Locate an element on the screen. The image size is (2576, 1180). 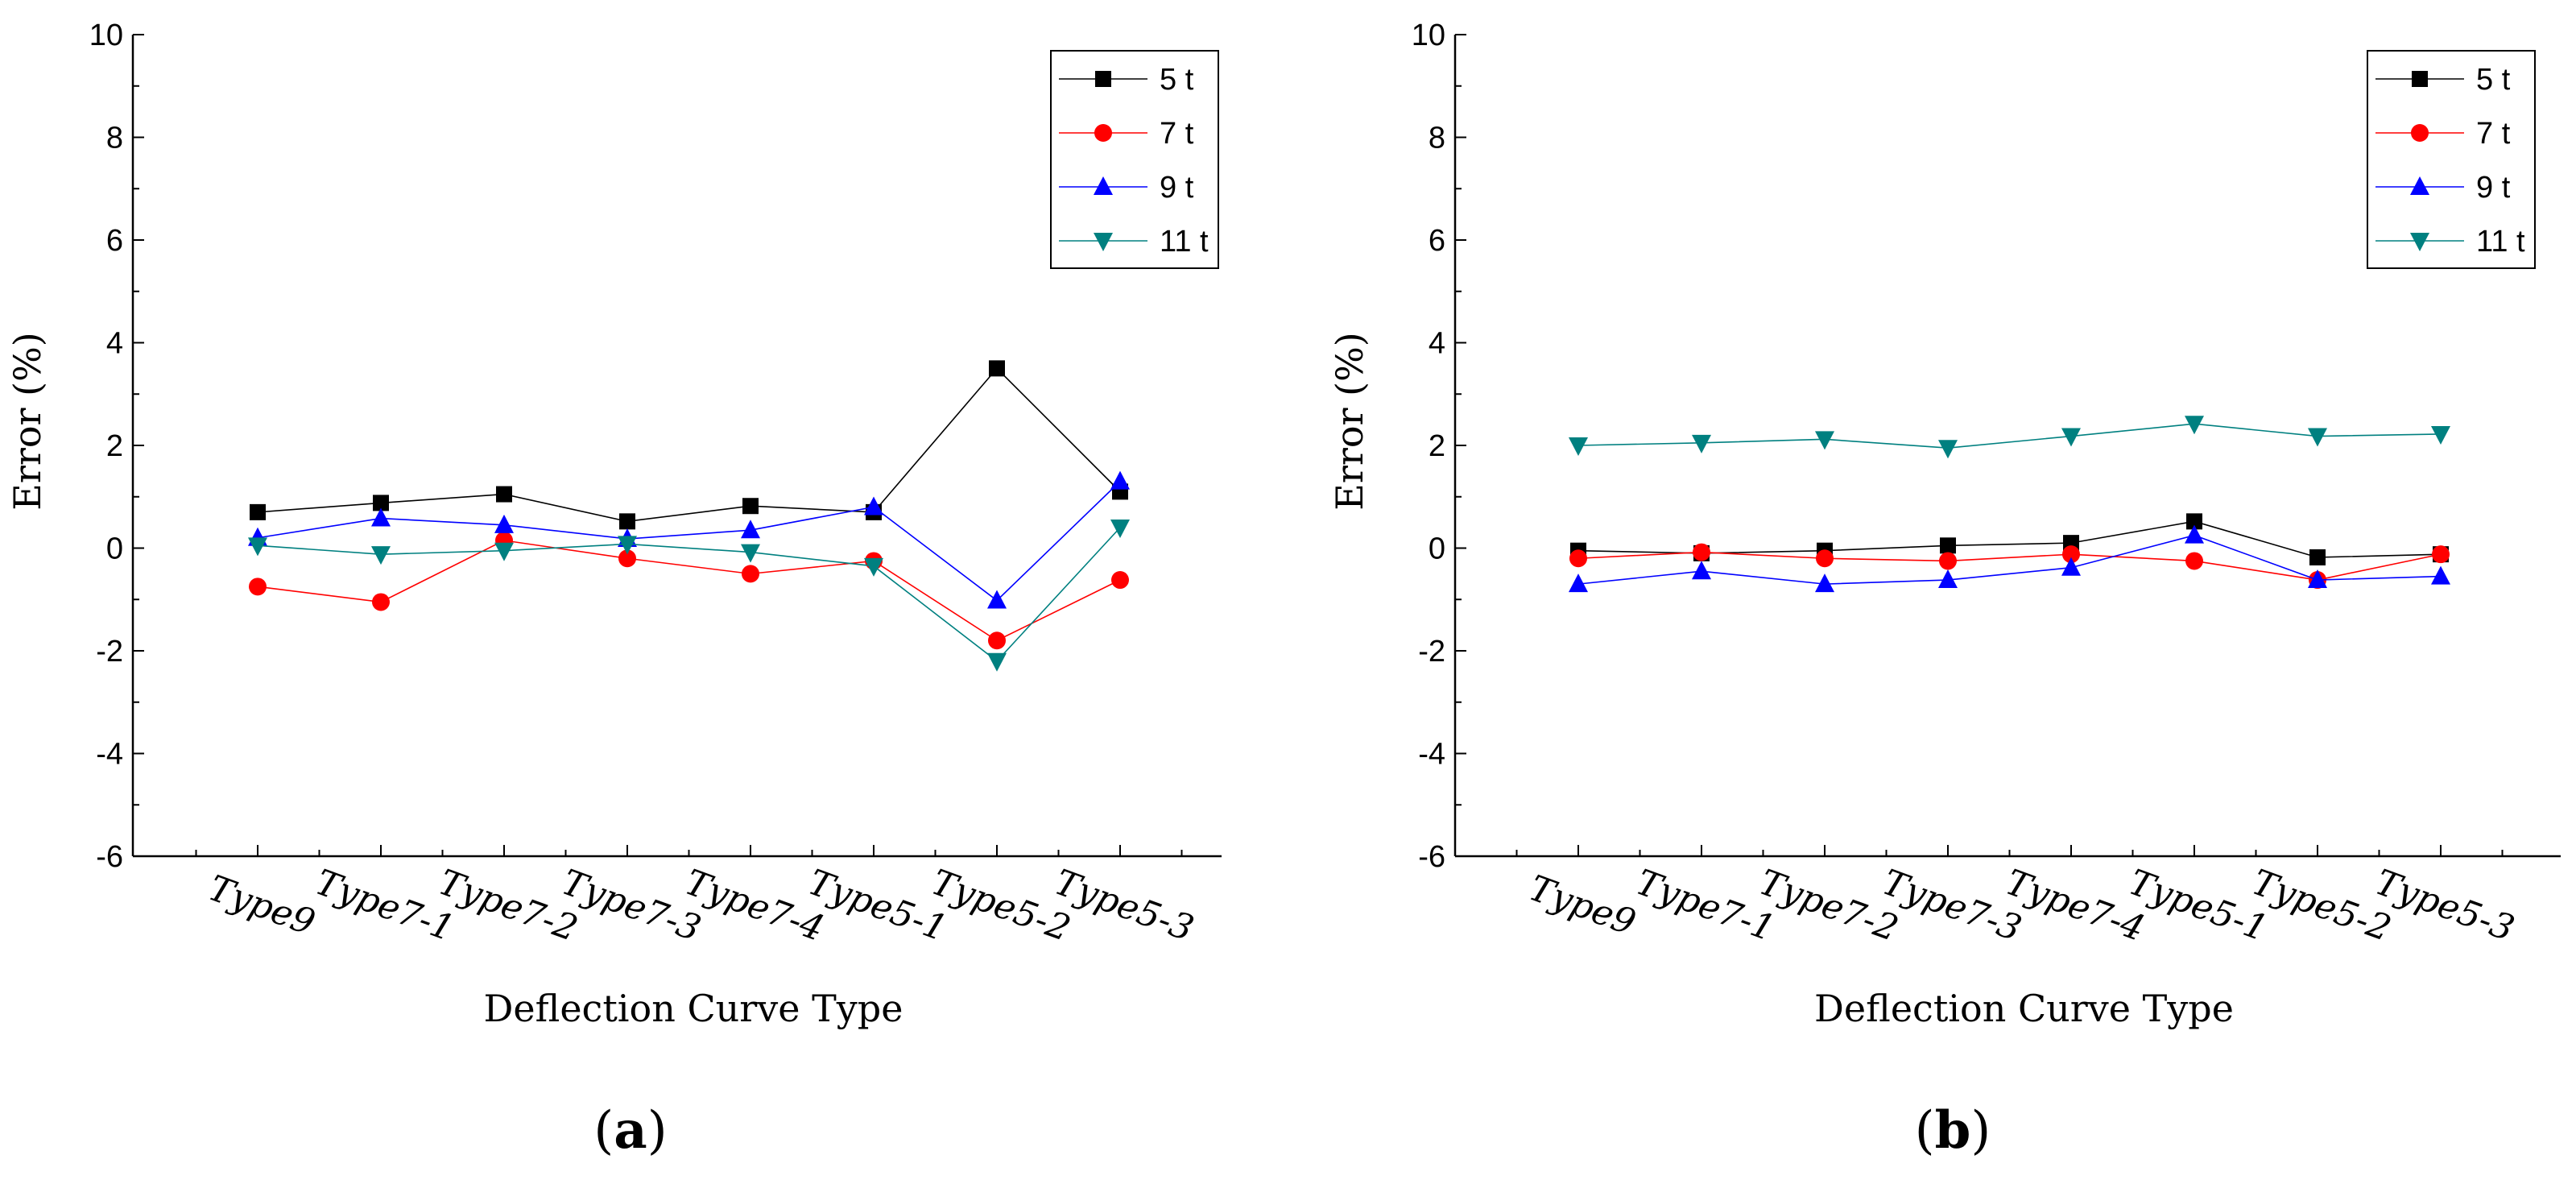
y-tick-label: -2 is located at coordinates (110, 652).